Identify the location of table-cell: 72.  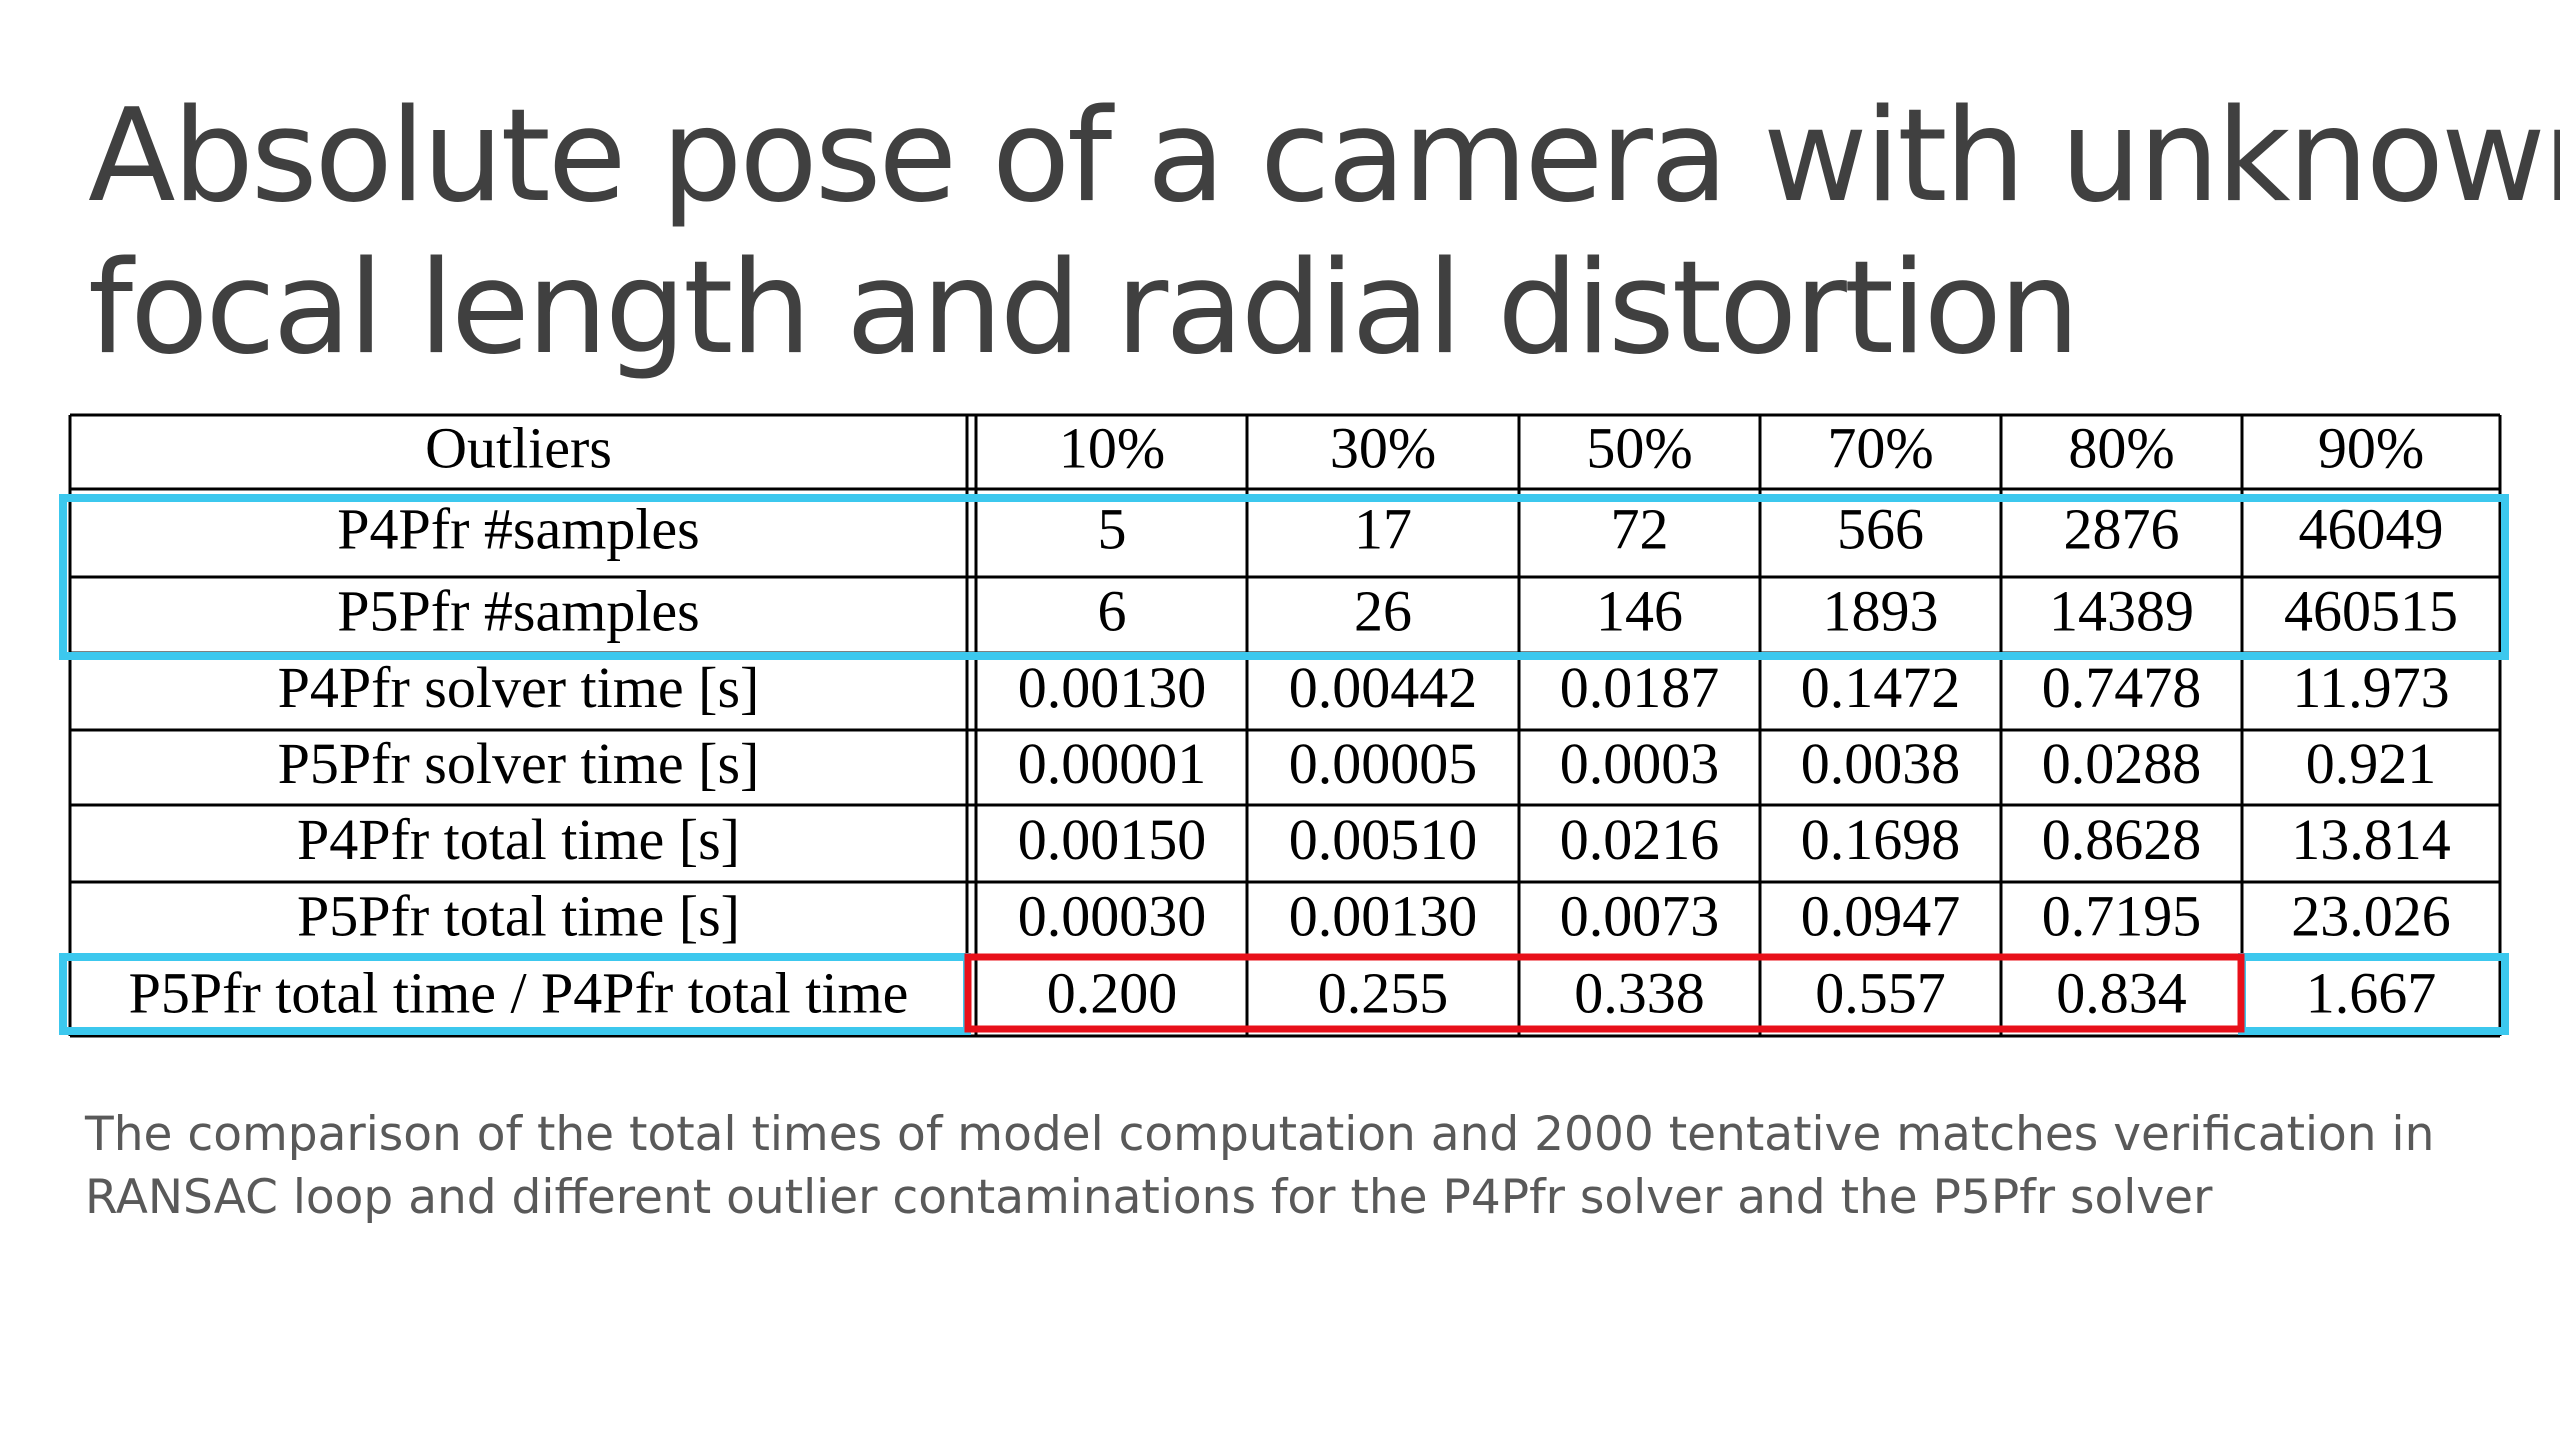
(1640, 528).